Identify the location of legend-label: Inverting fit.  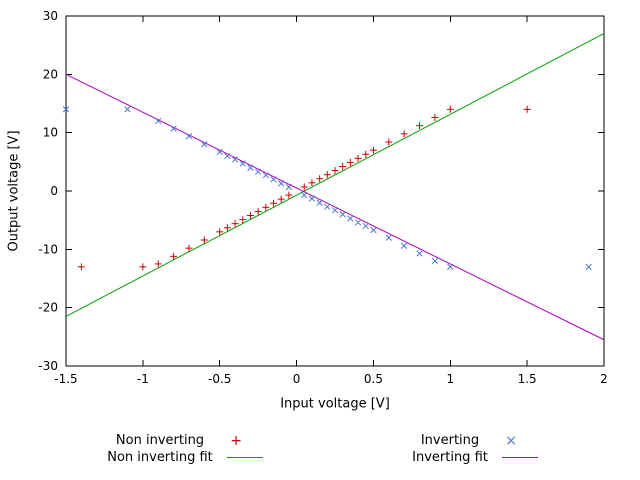
(450, 457).